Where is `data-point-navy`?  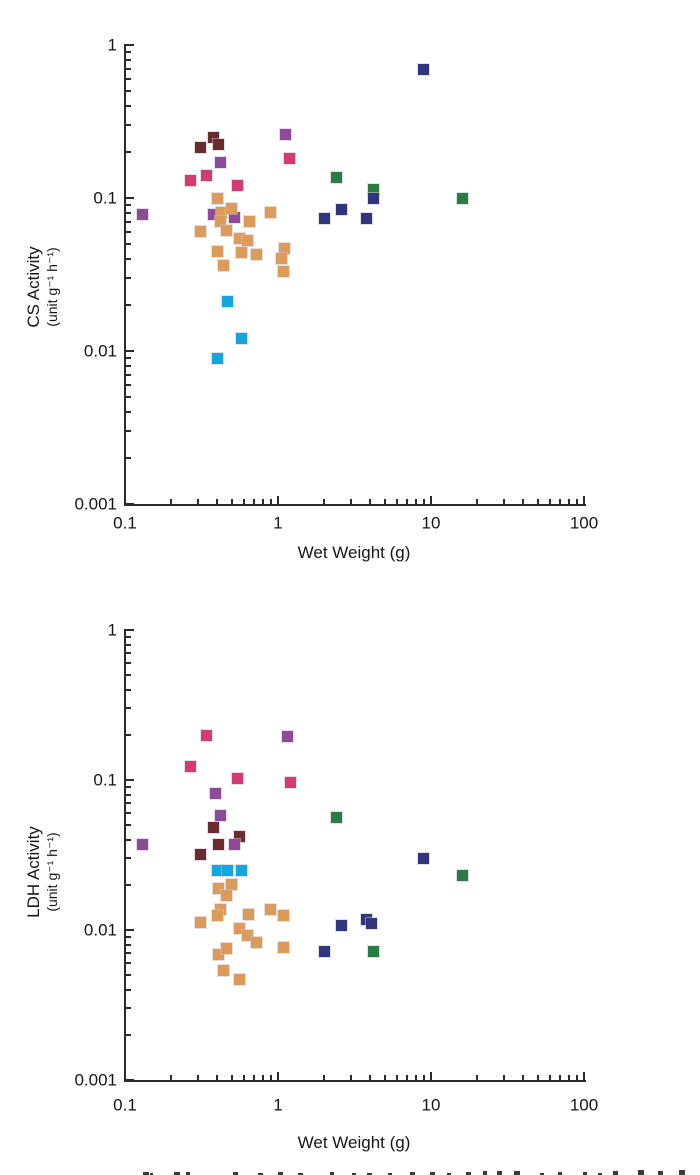
data-point-navy is located at coordinates (424, 70).